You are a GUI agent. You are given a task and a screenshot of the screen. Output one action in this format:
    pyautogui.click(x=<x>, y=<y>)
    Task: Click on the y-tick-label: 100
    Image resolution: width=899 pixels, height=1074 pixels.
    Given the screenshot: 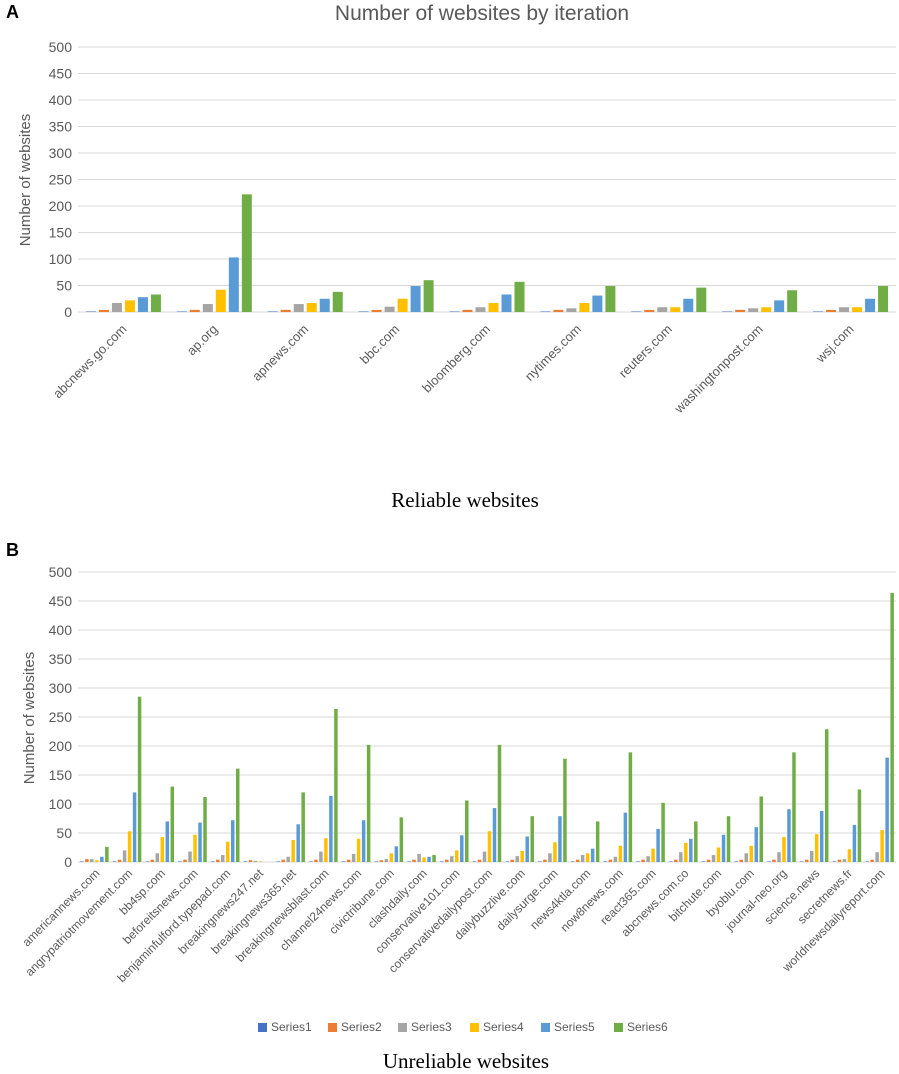 What is the action you would take?
    pyautogui.click(x=61, y=259)
    